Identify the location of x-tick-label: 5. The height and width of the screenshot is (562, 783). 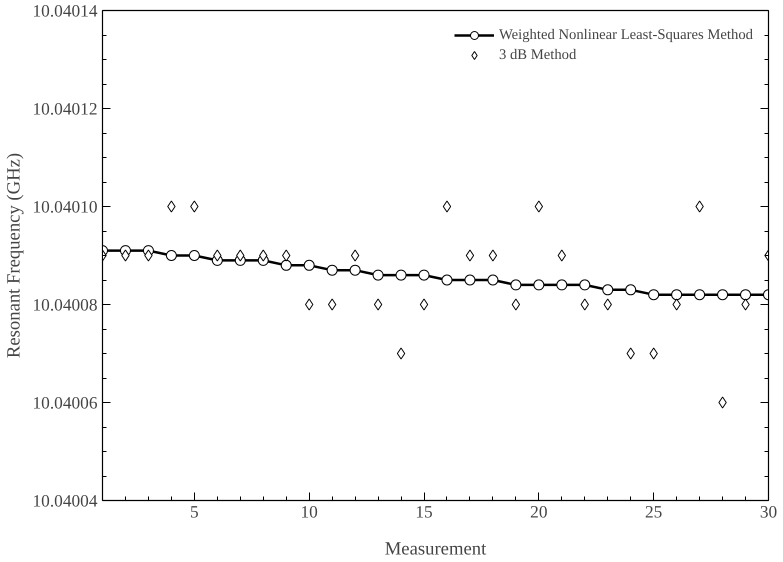
(194, 512).